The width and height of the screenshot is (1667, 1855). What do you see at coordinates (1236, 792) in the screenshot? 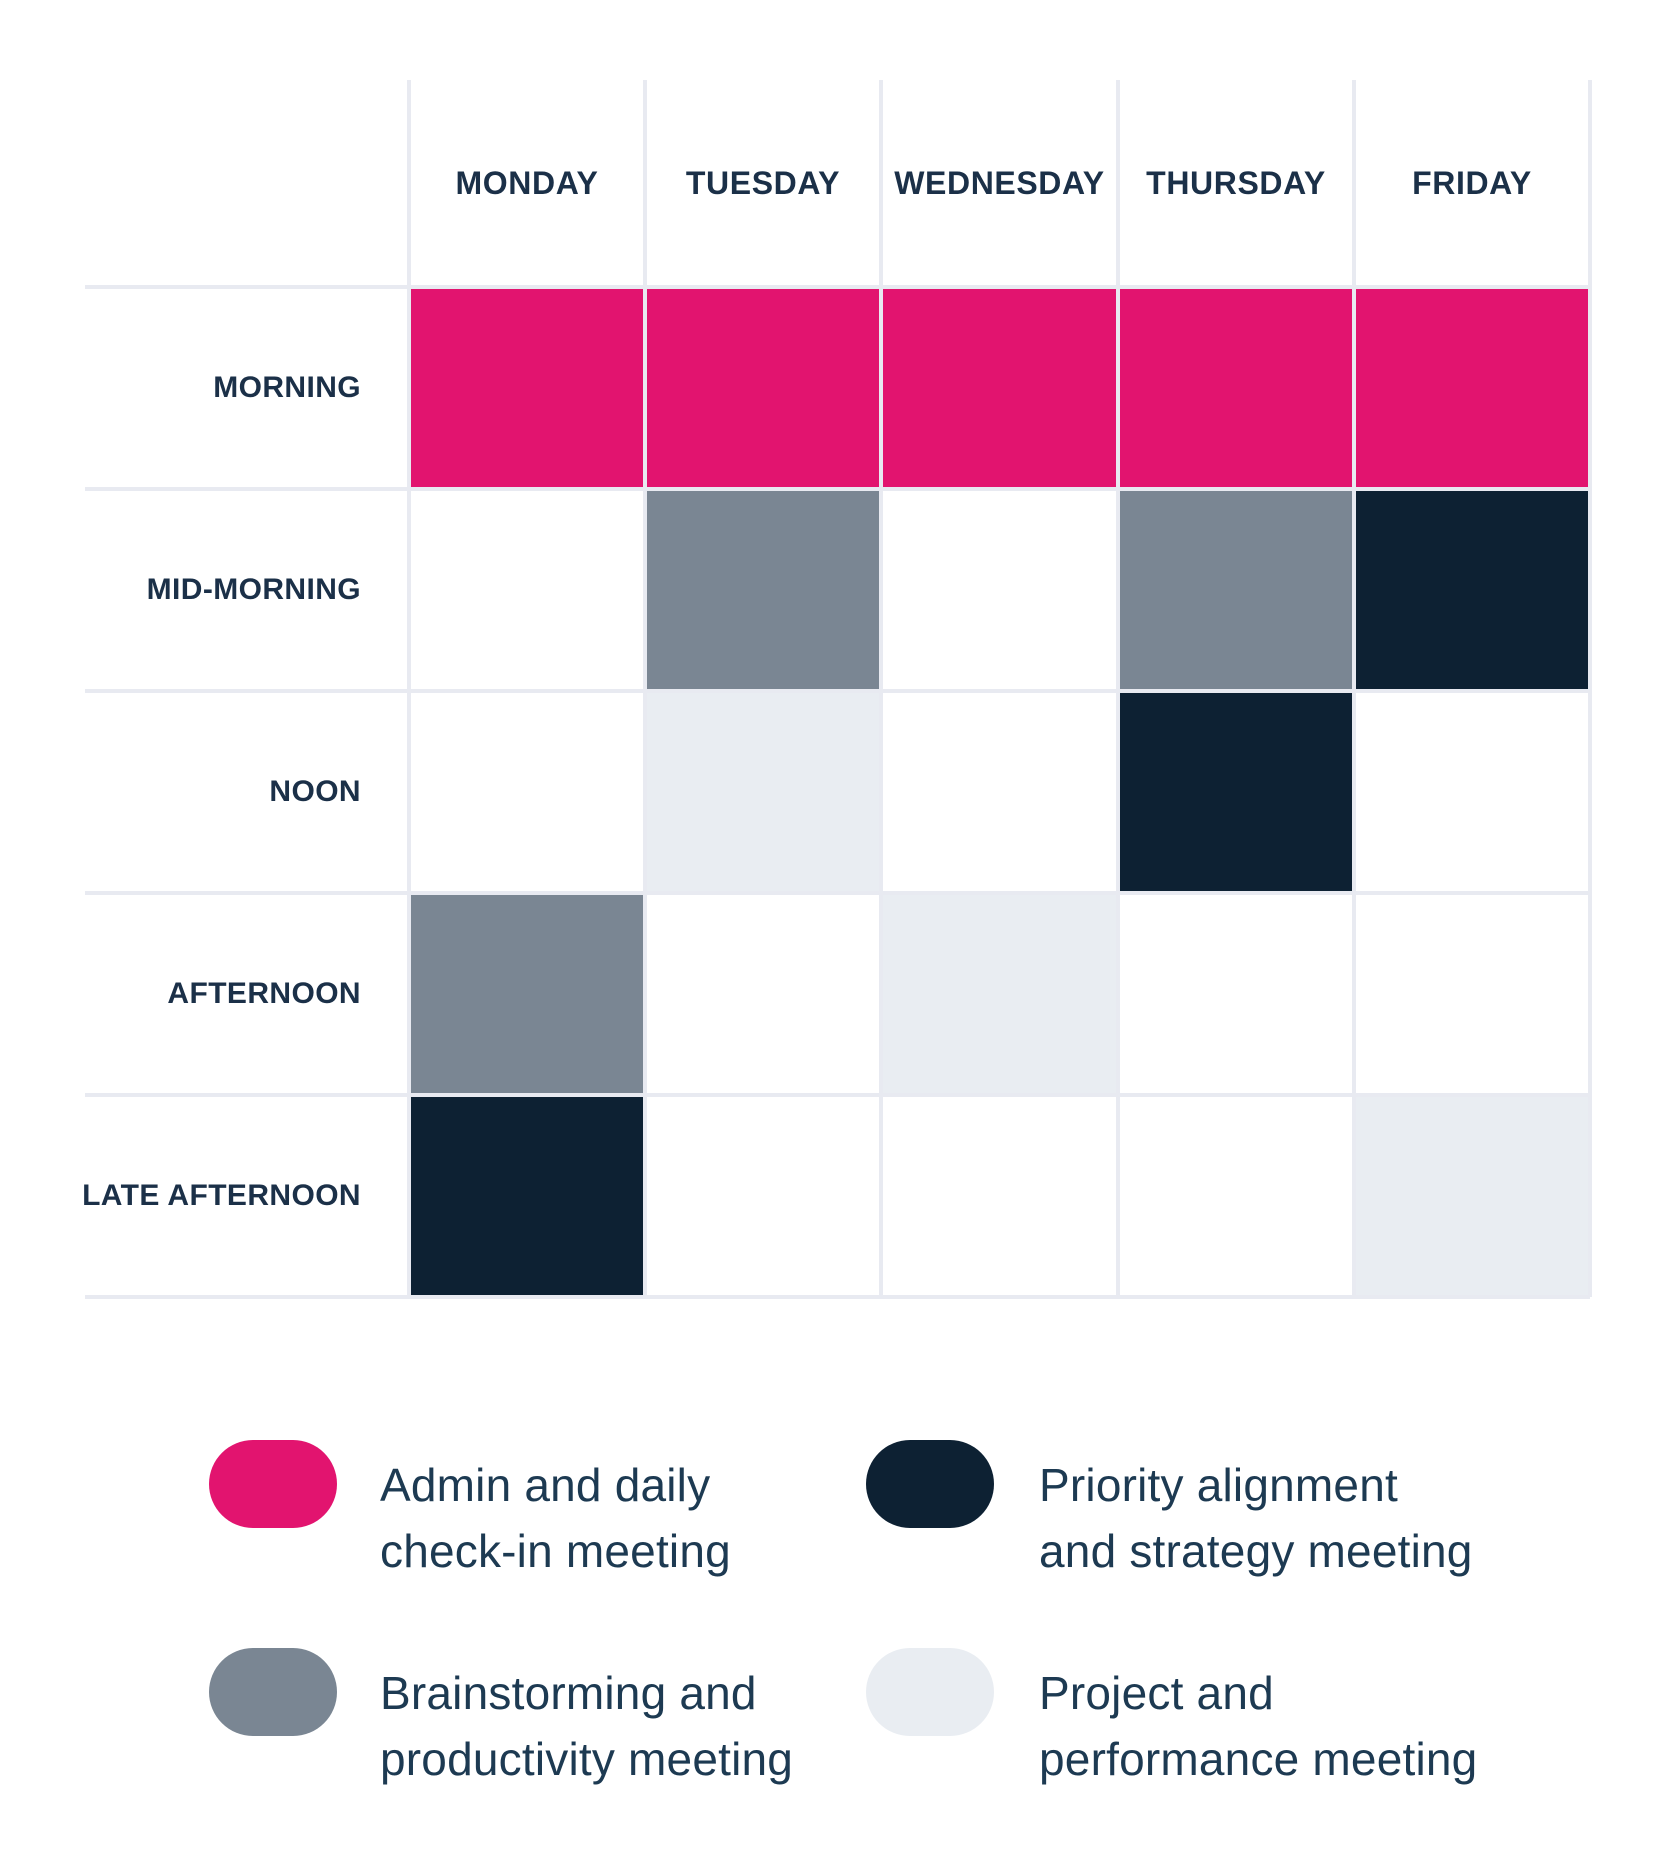
I see `schedule-cell-thursday-noon` at bounding box center [1236, 792].